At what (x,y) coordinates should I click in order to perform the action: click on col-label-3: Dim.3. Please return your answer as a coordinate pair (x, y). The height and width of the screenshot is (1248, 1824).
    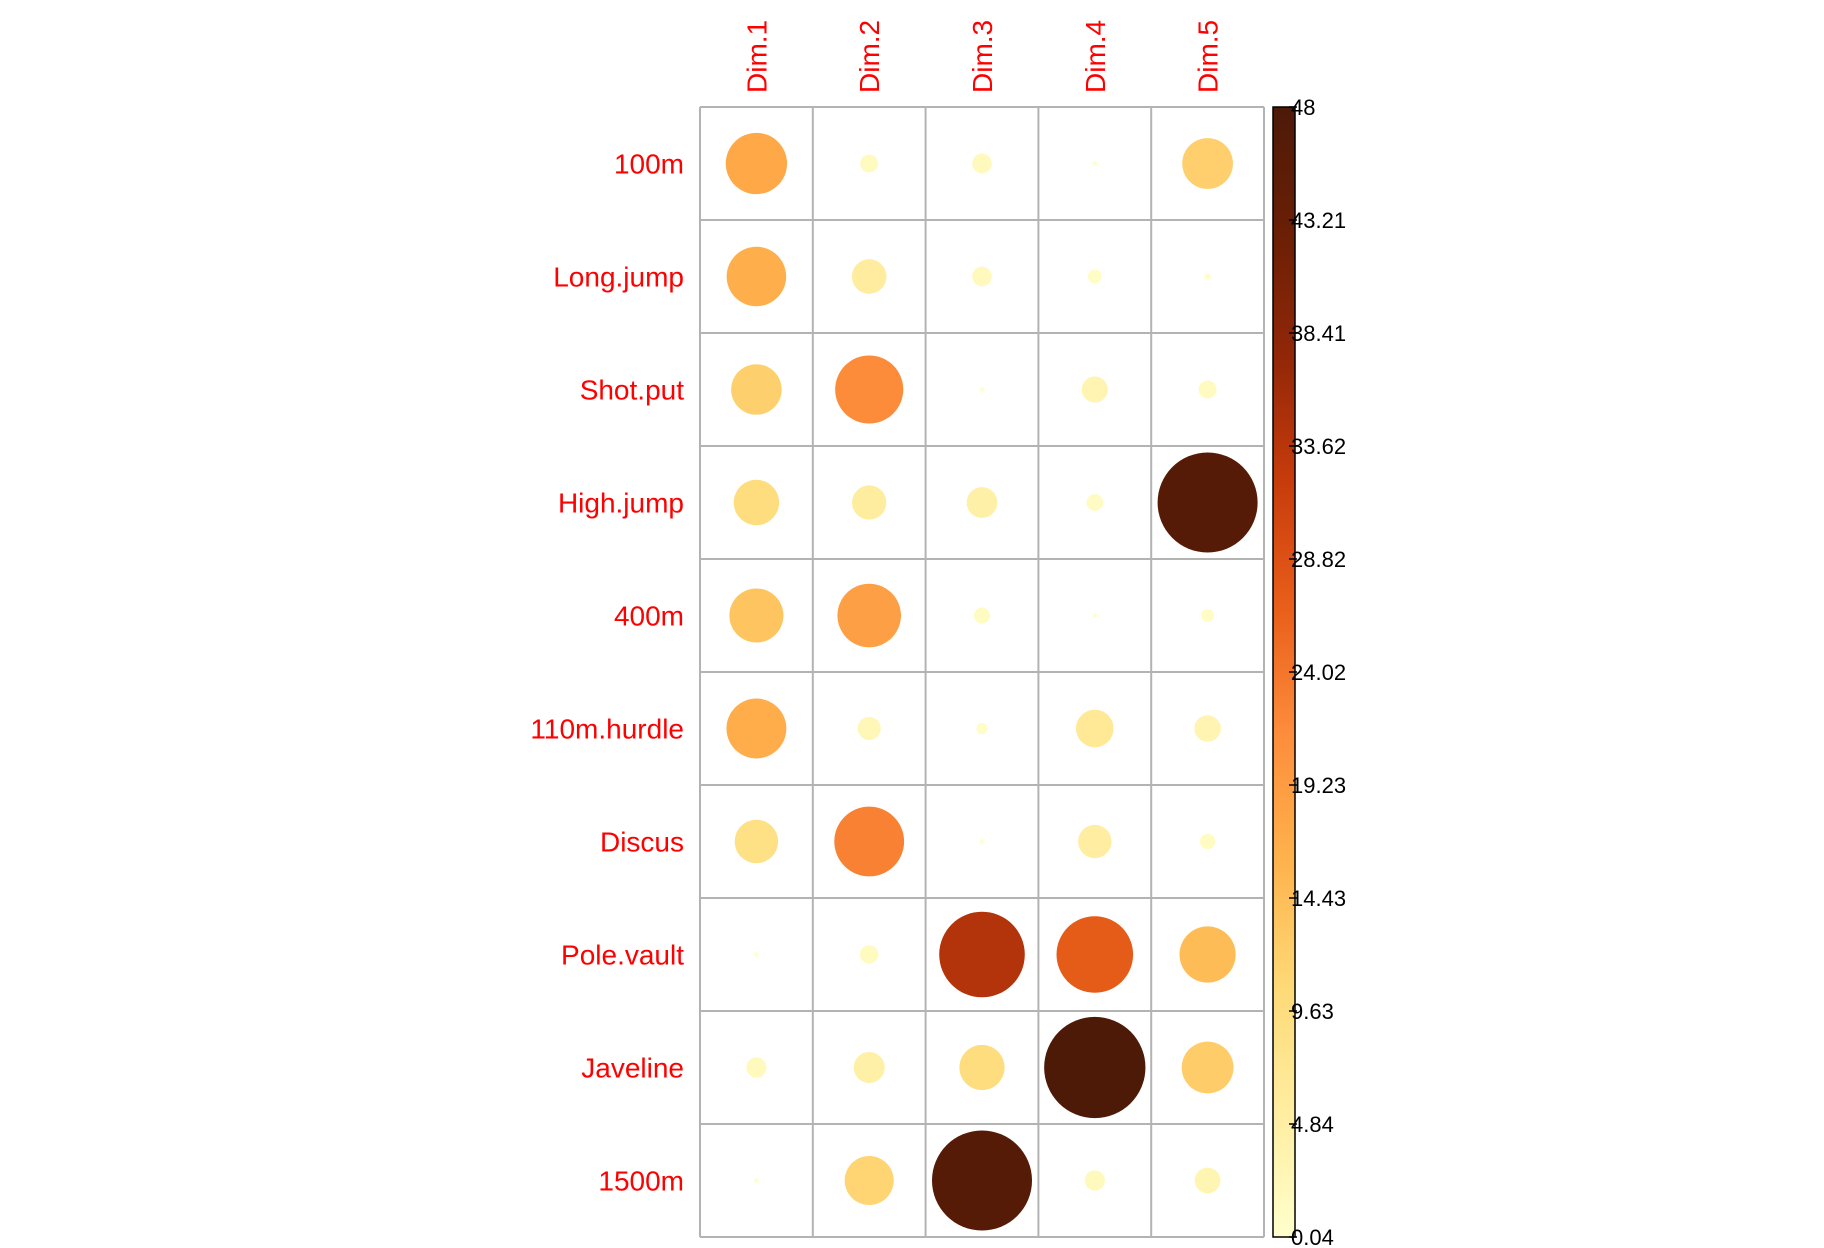
    Looking at the image, I should click on (982, 56).